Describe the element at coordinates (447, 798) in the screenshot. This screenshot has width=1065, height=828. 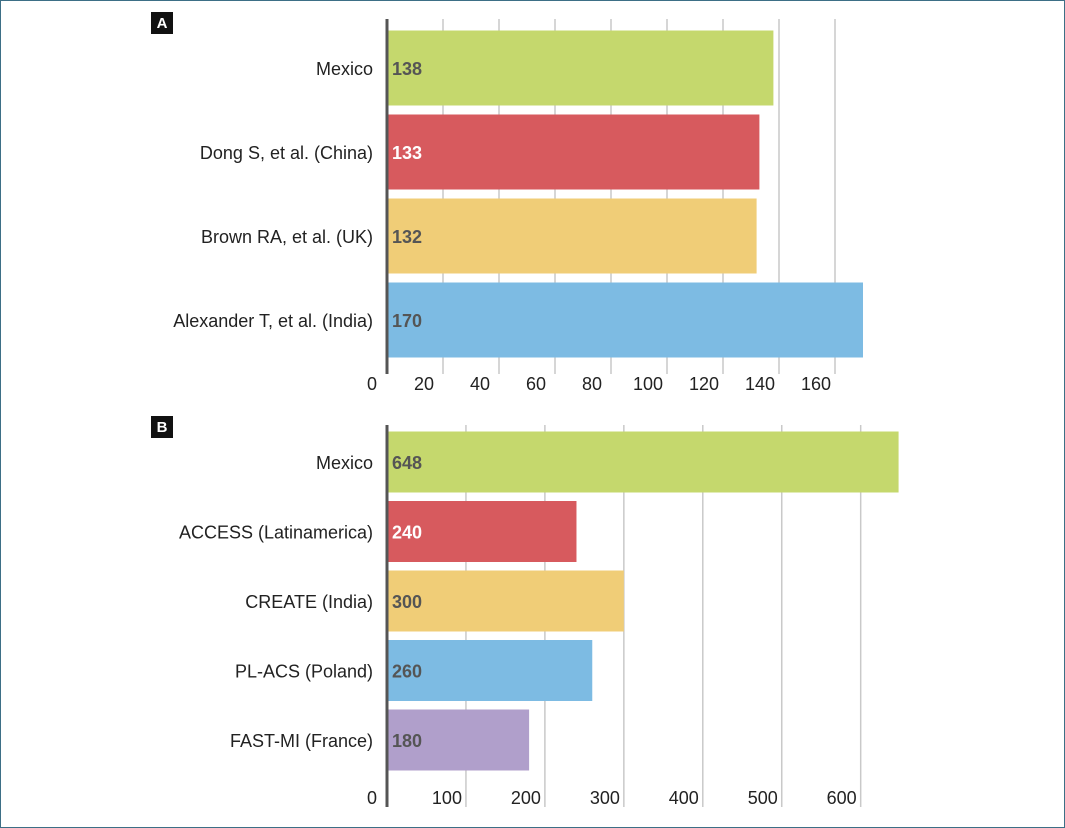
I see `panel-b-tick-label: 100` at that location.